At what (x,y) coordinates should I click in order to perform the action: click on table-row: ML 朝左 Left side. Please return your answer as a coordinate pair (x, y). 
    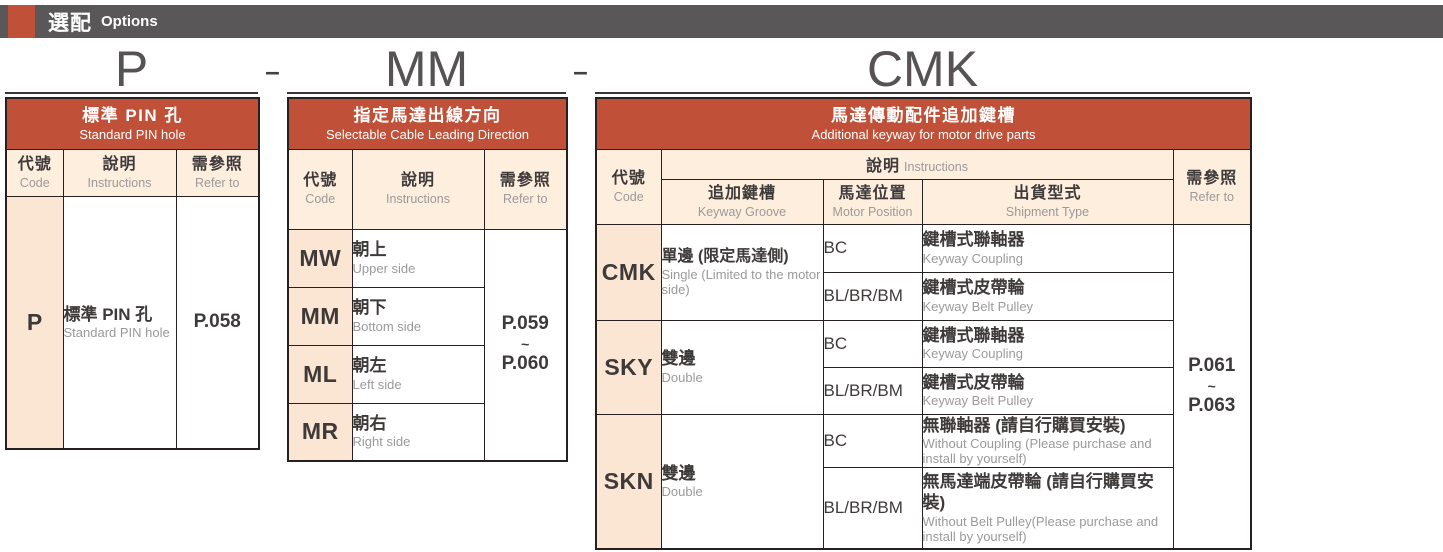
    Looking at the image, I should click on (427, 374).